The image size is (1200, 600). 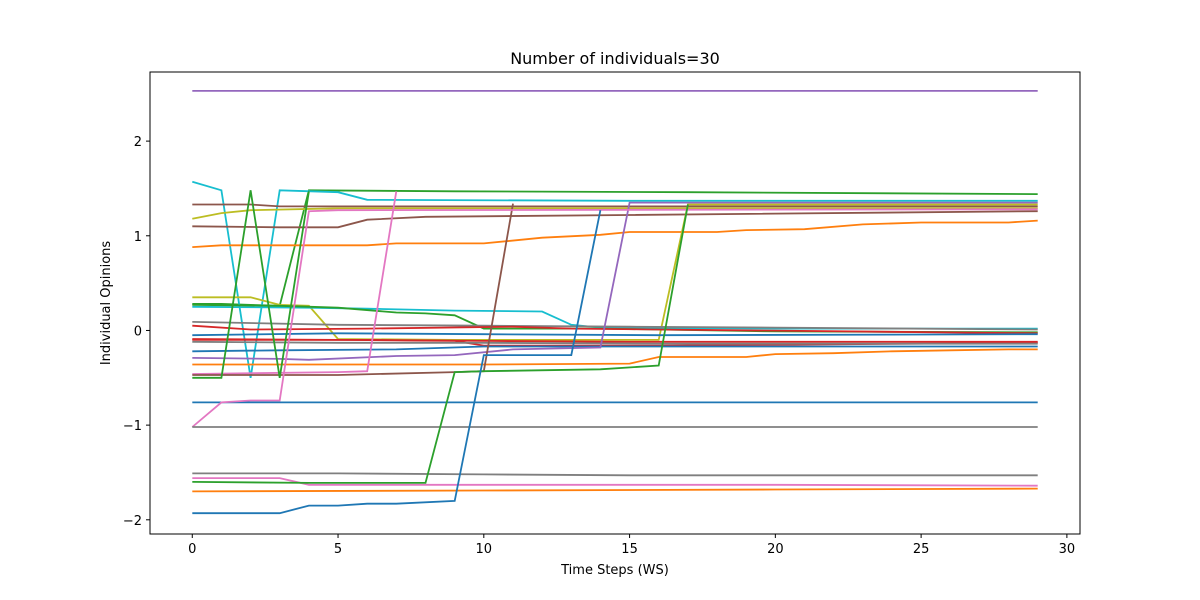 What do you see at coordinates (629, 549) in the screenshot?
I see `x-tick-label: 15` at bounding box center [629, 549].